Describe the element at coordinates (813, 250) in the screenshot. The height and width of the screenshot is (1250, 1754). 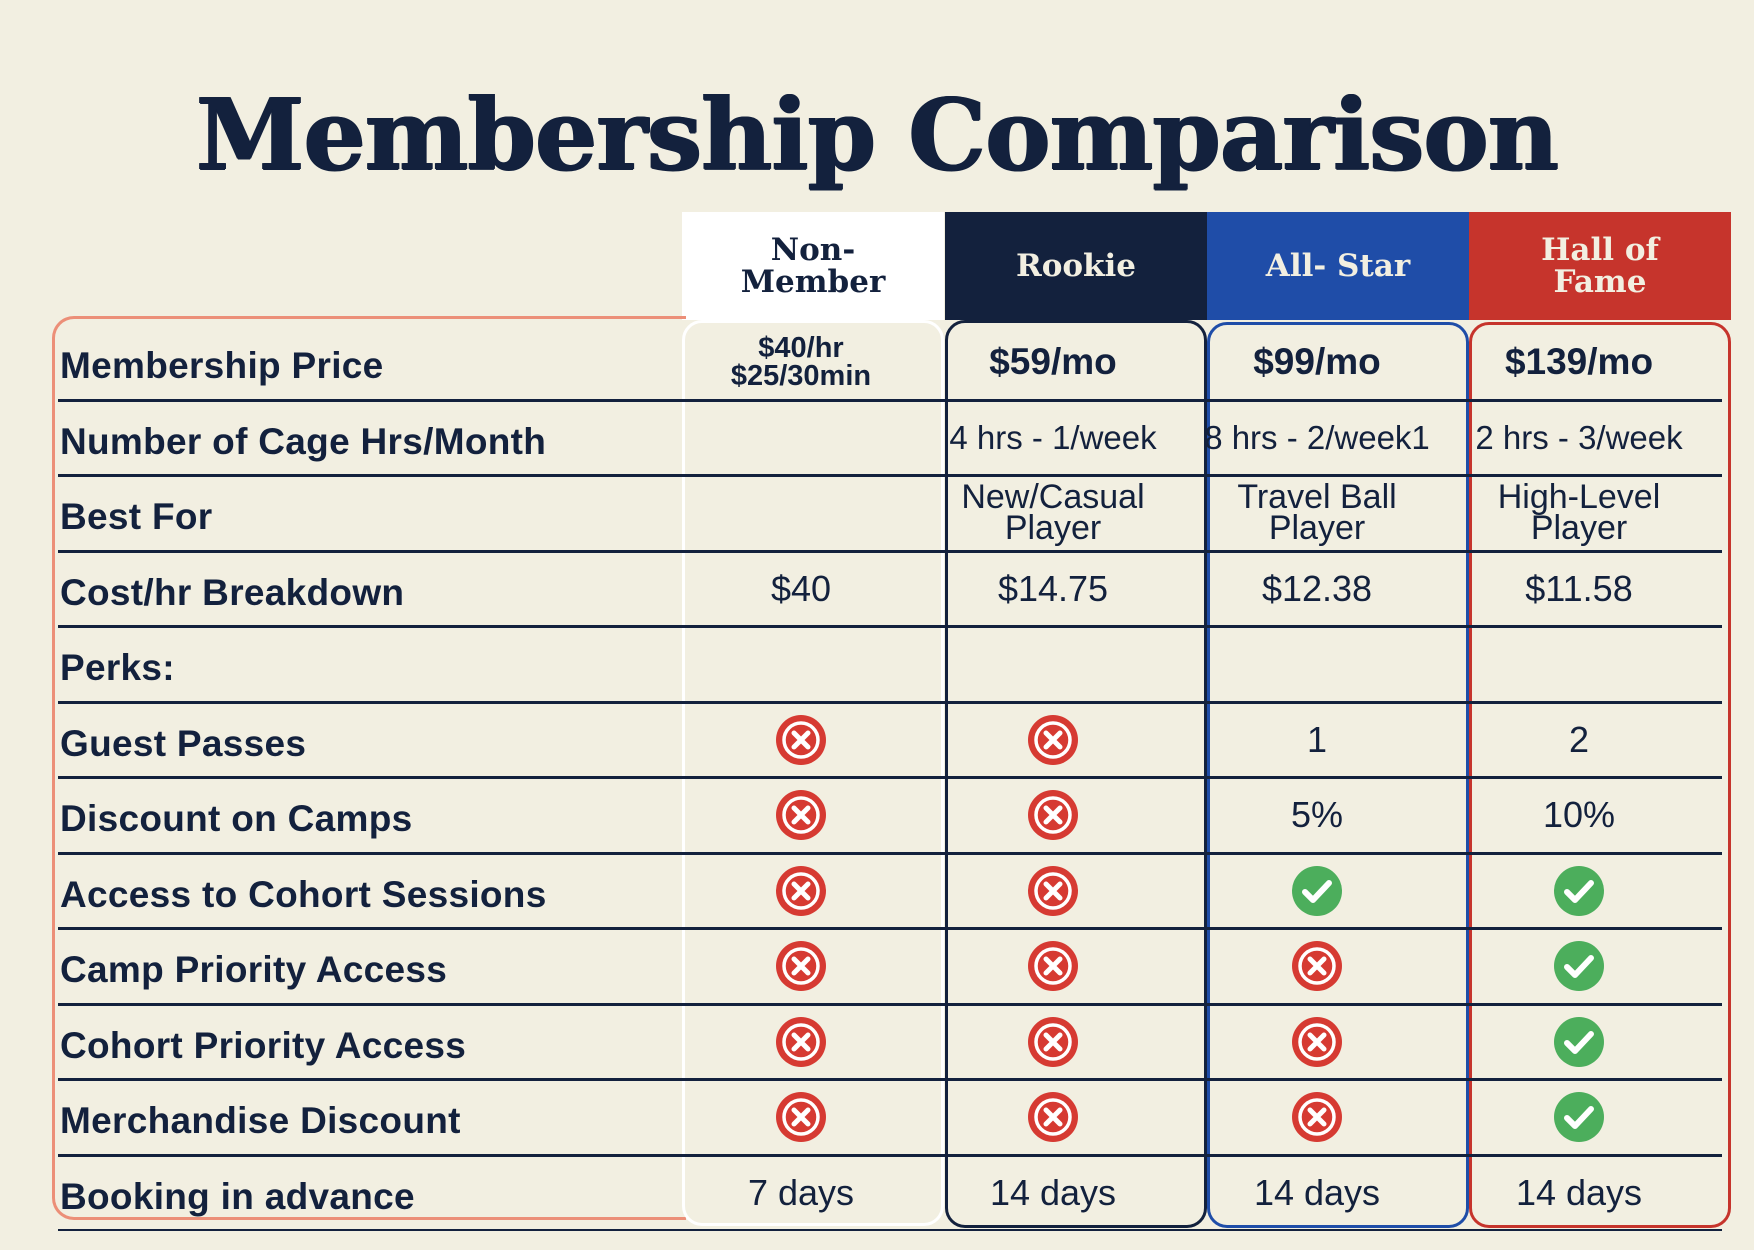
I see `tier-header-line: Non-` at that location.